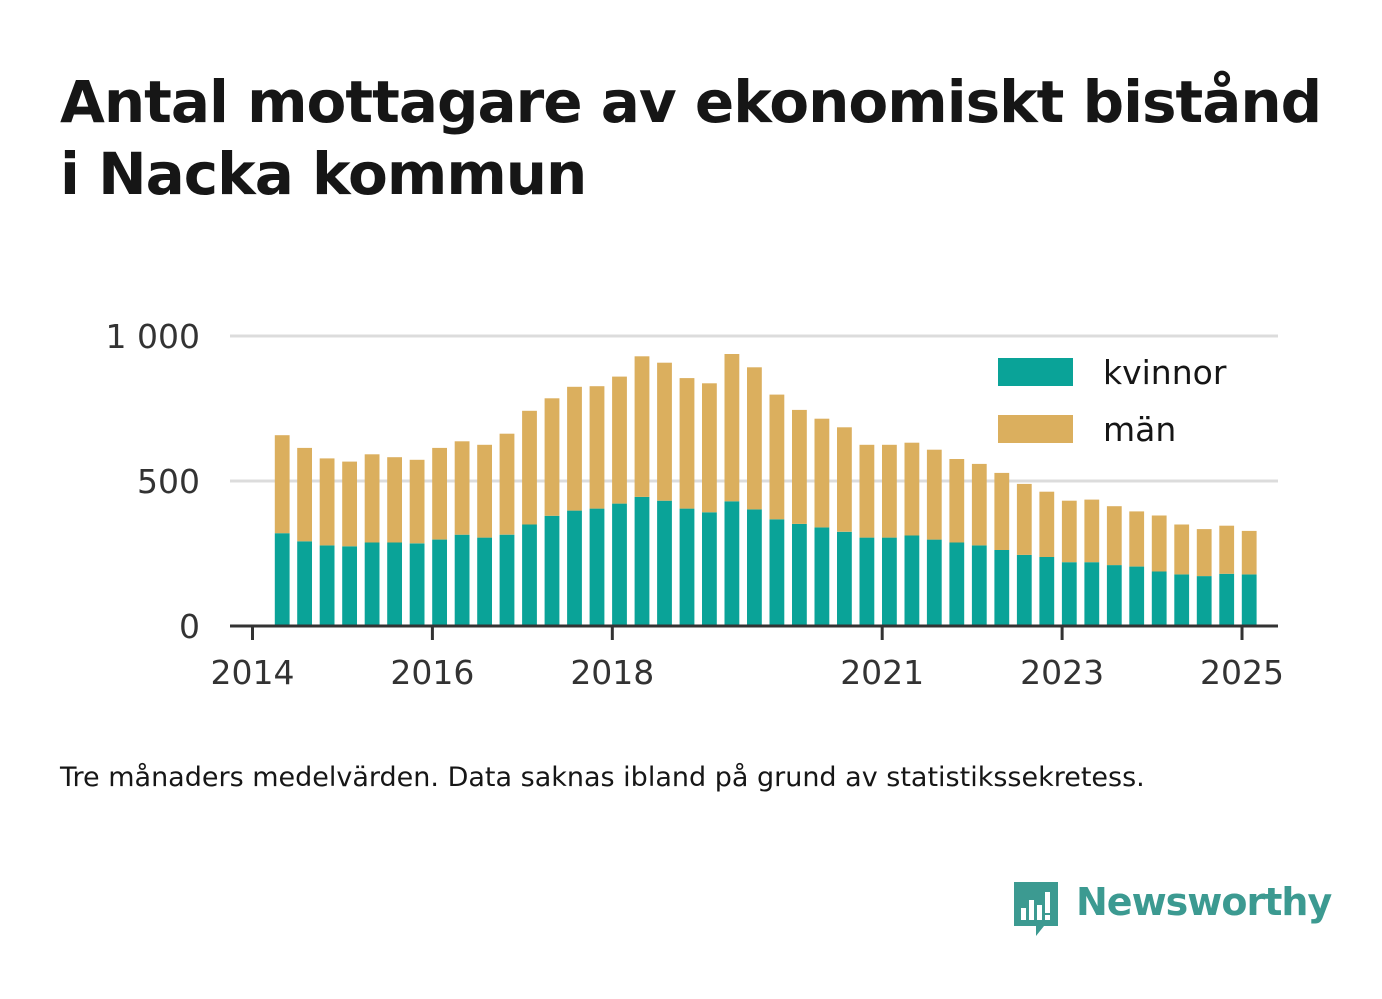  What do you see at coordinates (153, 336) in the screenshot?
I see `y-tick-label: 1 000` at bounding box center [153, 336].